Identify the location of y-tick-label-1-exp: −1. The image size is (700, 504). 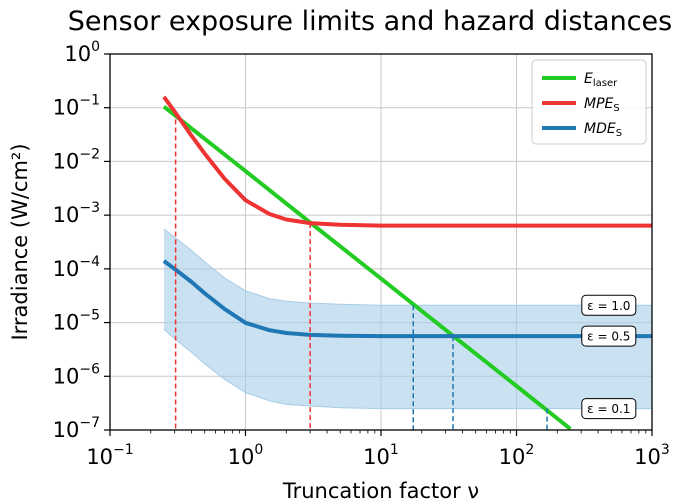
(89, 101).